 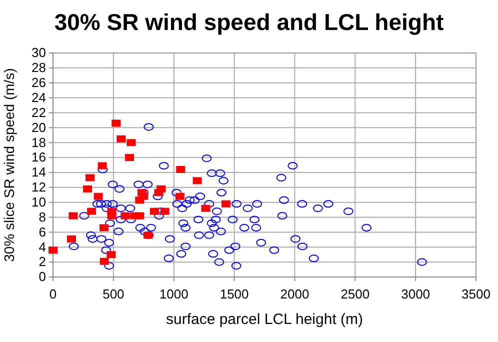 I want to click on x-tick-label: 2500, so click(x=355, y=294).